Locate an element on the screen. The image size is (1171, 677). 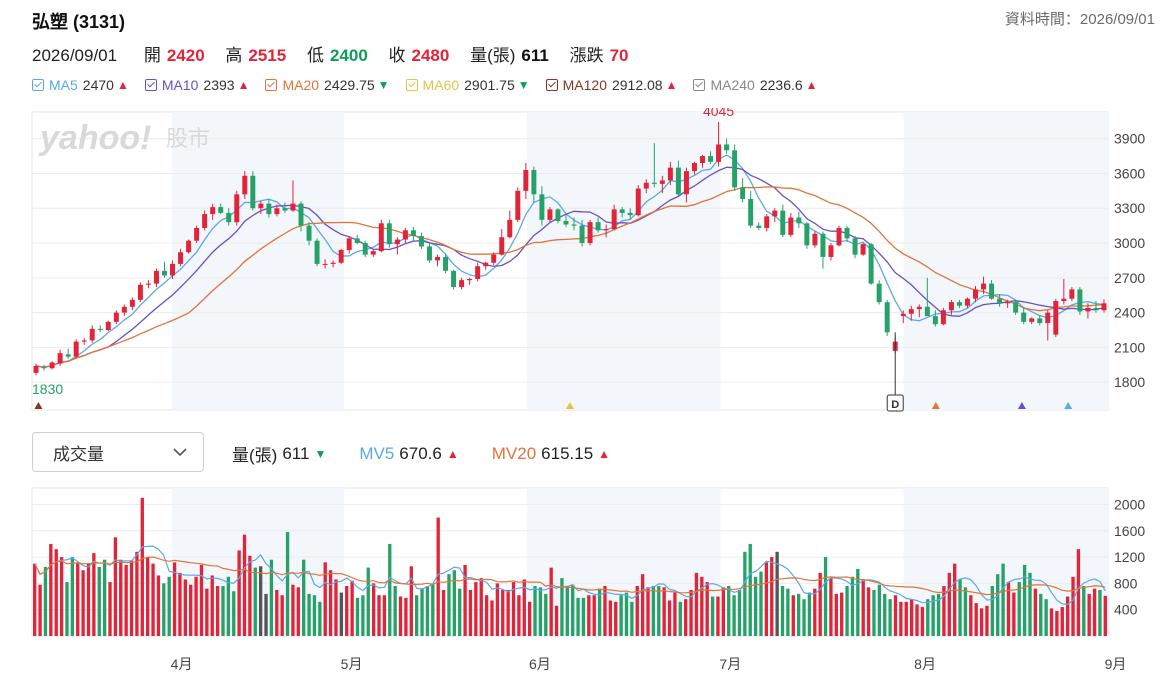
quote-date: 2026/09/01 is located at coordinates (75, 55).